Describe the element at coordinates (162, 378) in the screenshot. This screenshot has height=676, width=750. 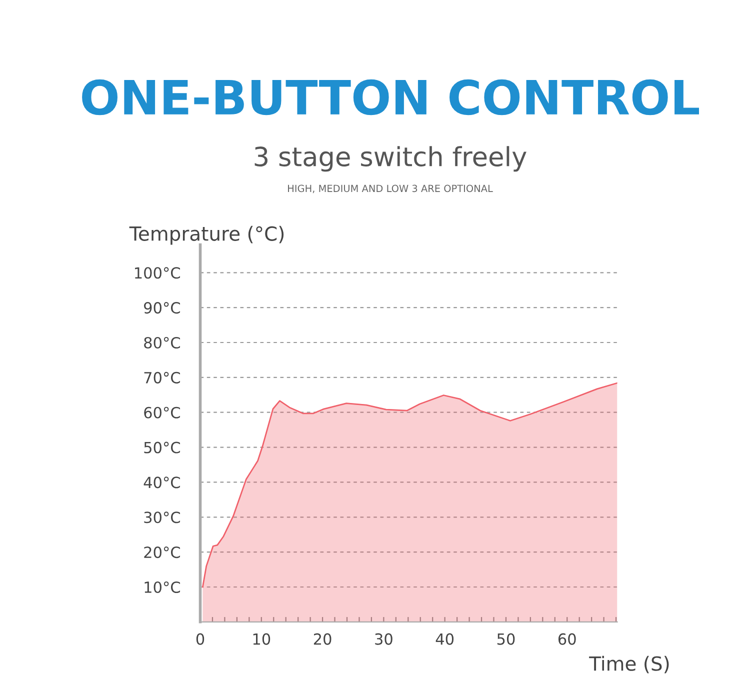
I see `y-tick-label: 70°C` at that location.